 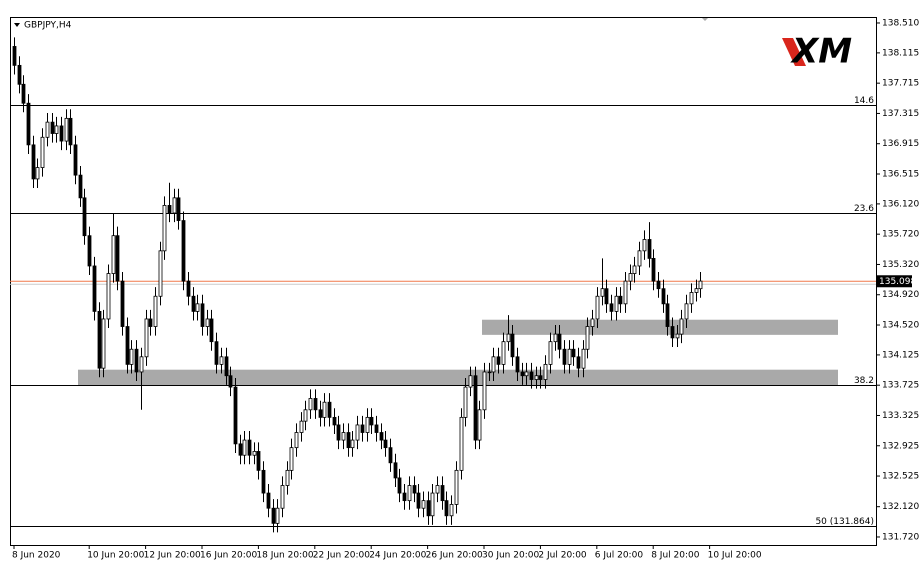 I want to click on fib-label: 14.6, so click(x=864, y=101).